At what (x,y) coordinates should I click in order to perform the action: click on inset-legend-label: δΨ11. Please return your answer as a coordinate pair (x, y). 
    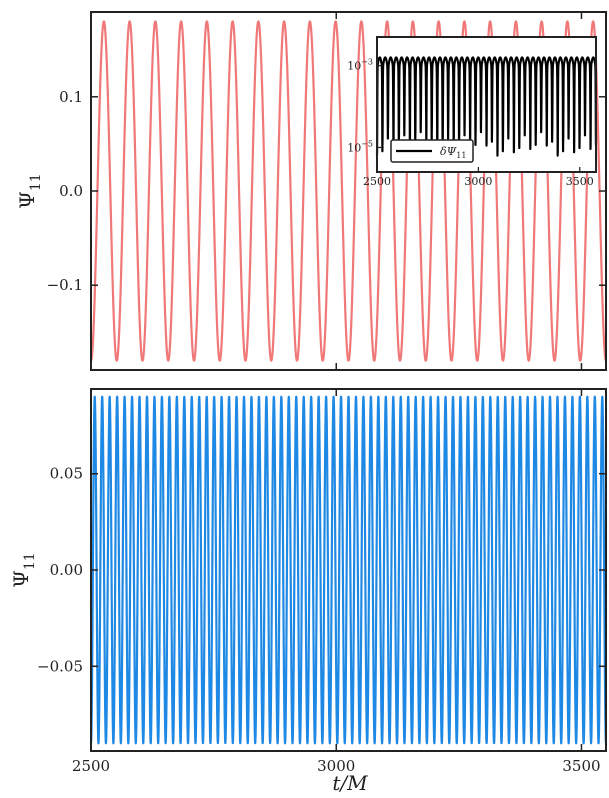
    Looking at the image, I should click on (453, 152).